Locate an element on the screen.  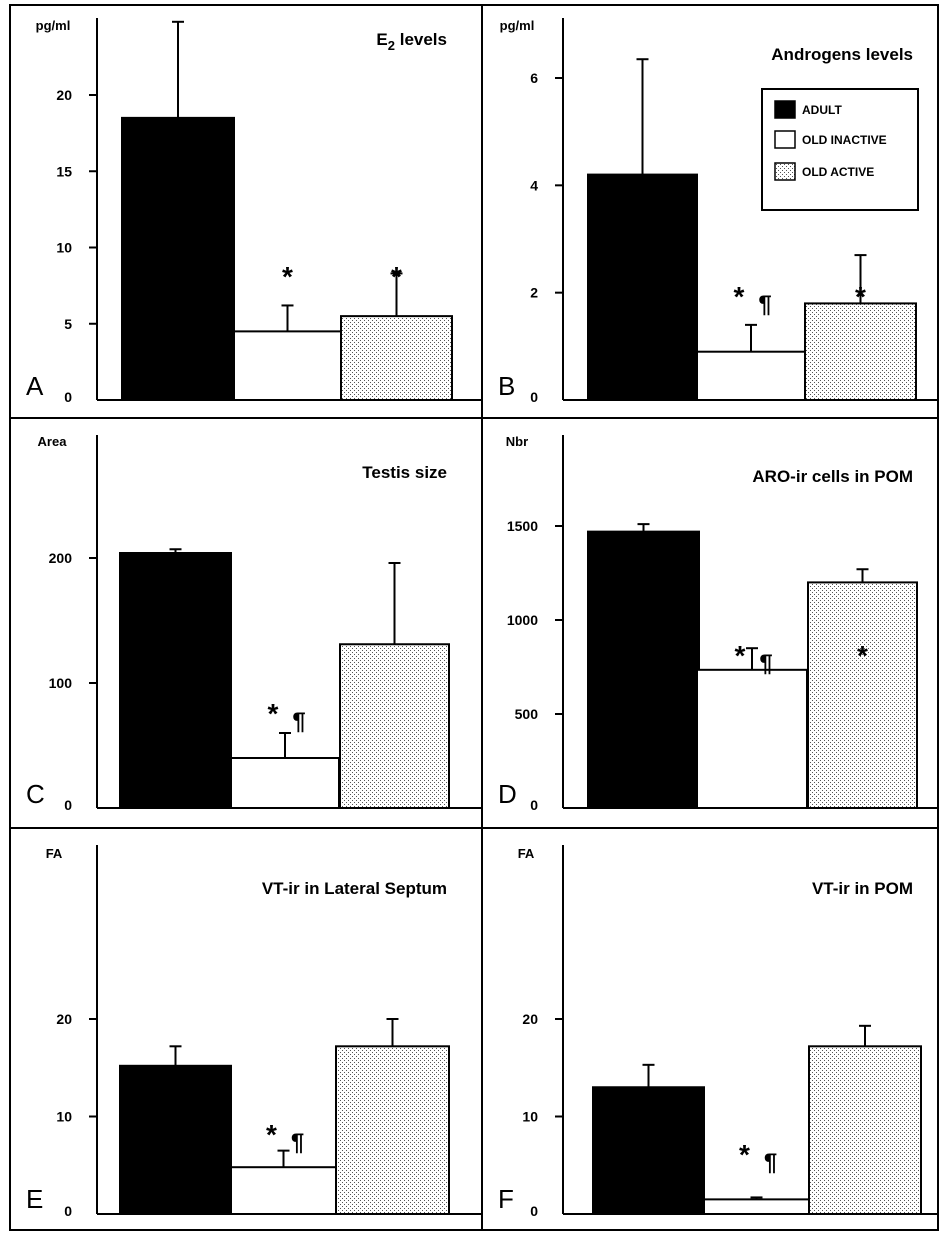
chart-title: Testis size is located at coordinates (404, 472).